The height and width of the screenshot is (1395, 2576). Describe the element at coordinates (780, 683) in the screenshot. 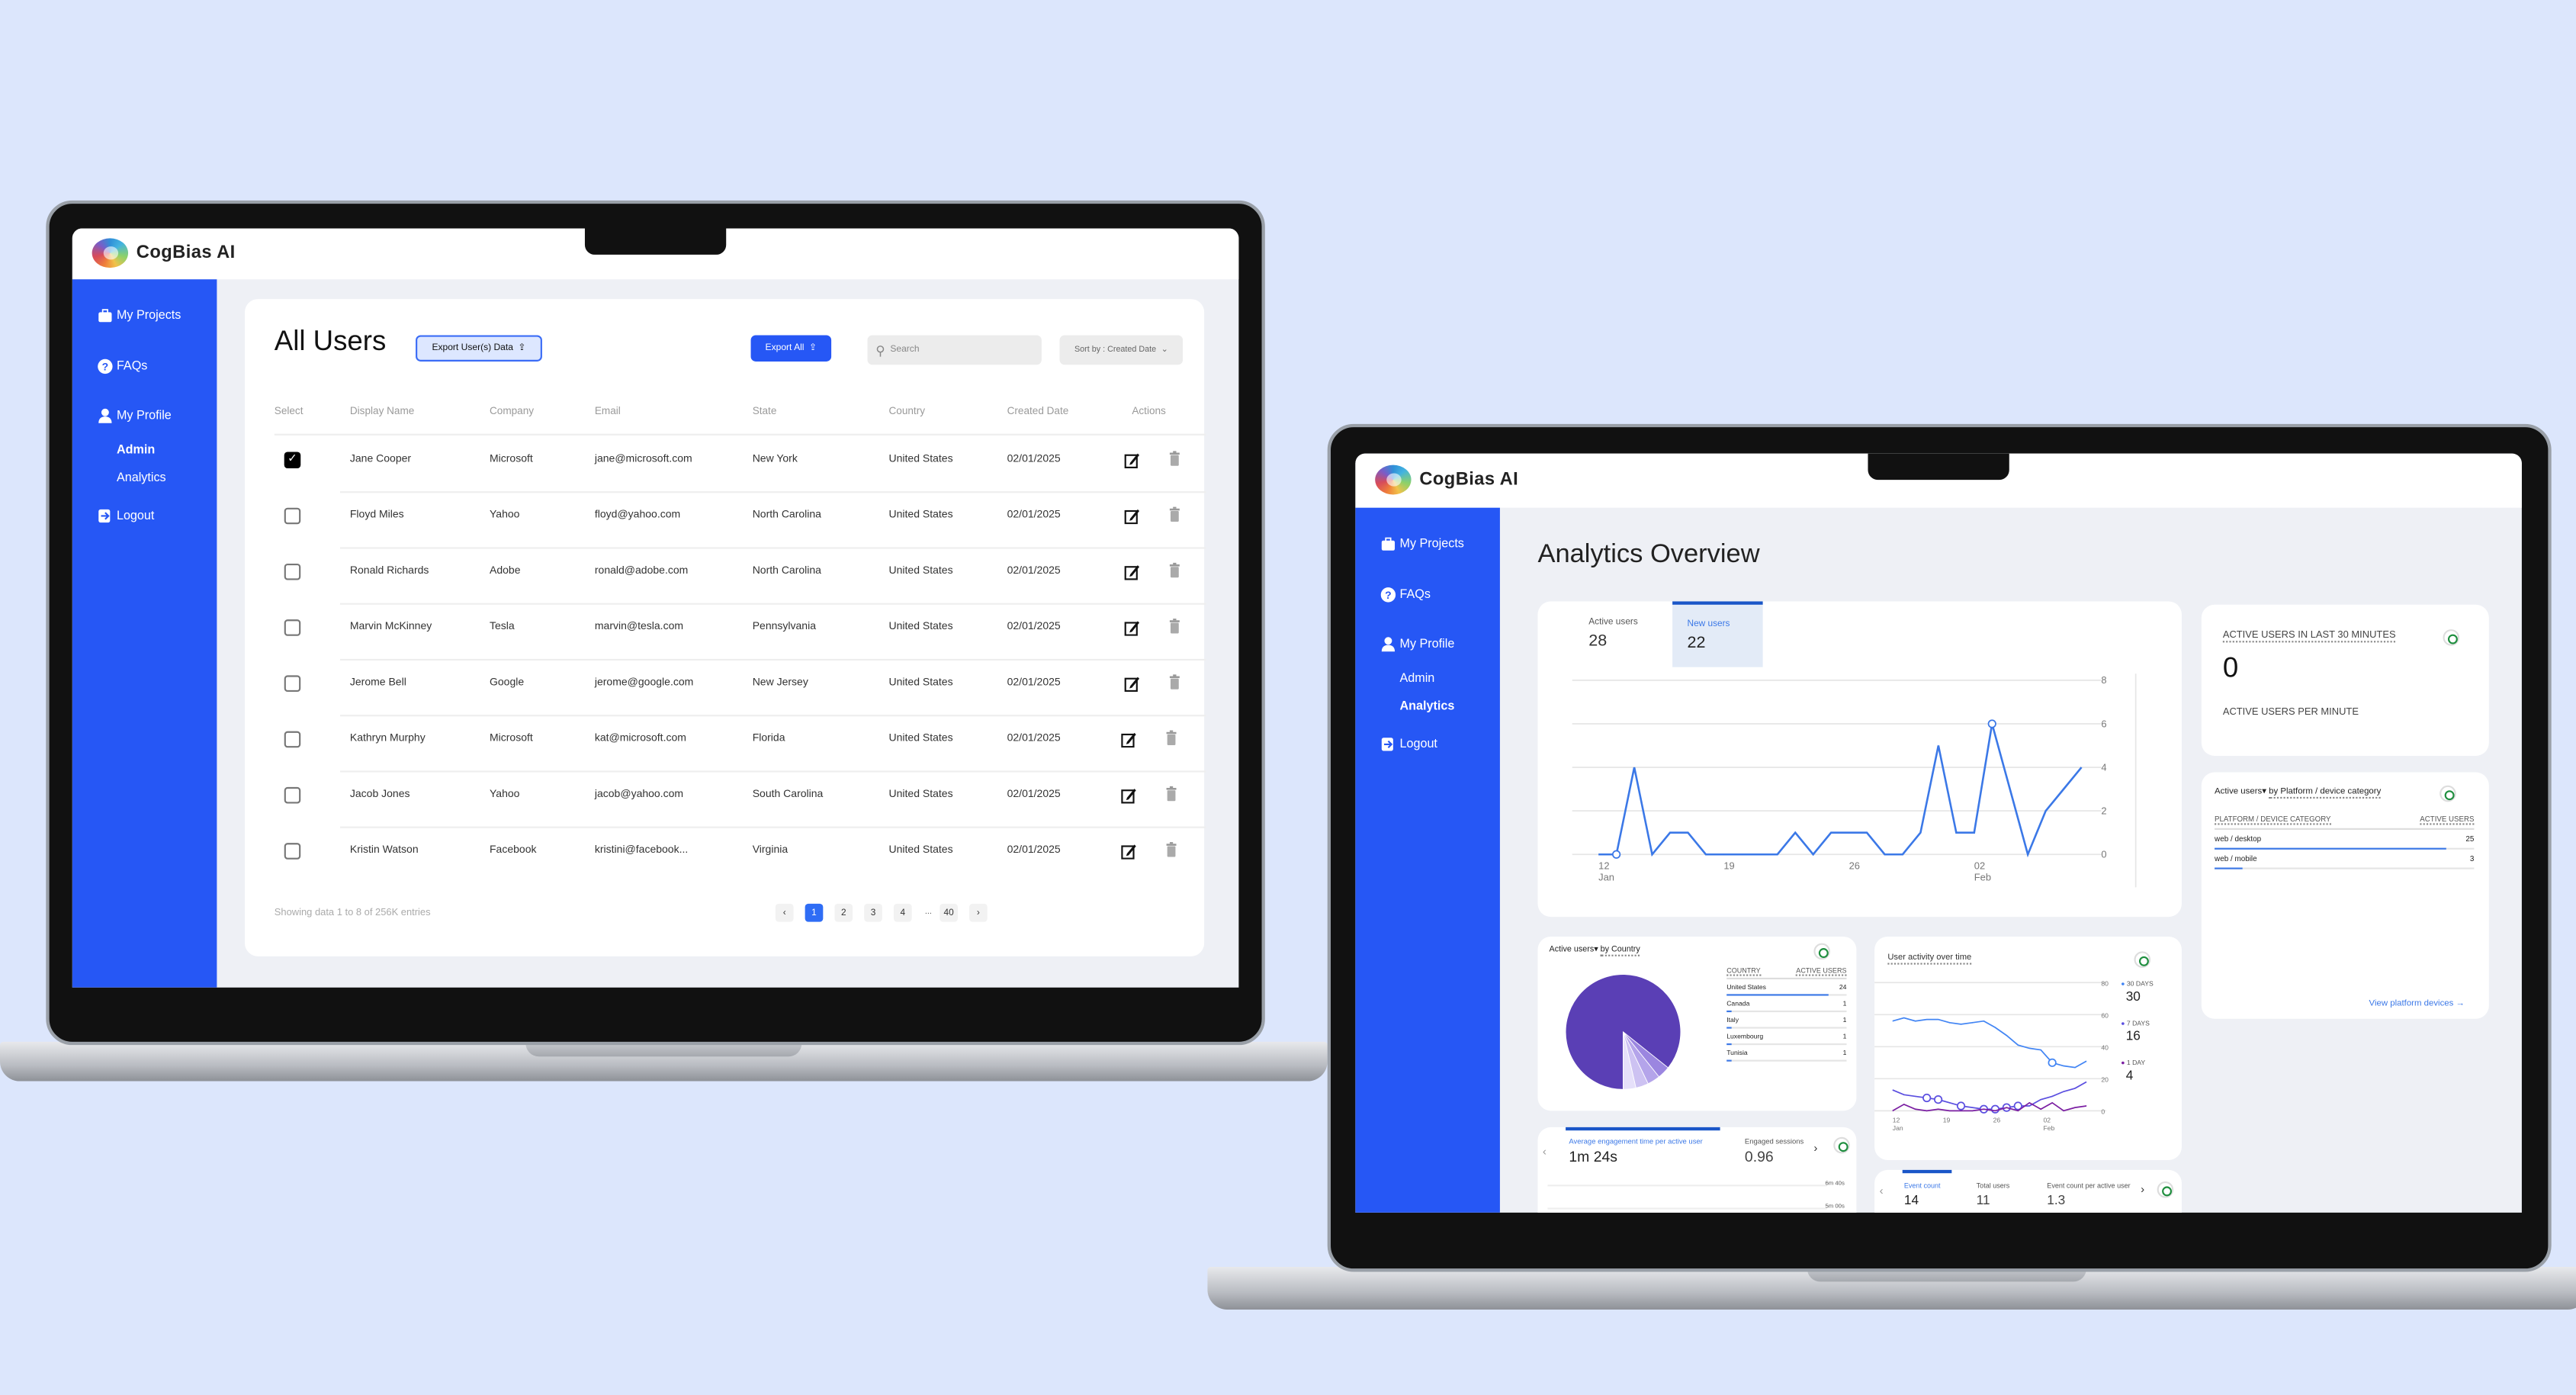

I see `cell-state: New Jersey` at that location.